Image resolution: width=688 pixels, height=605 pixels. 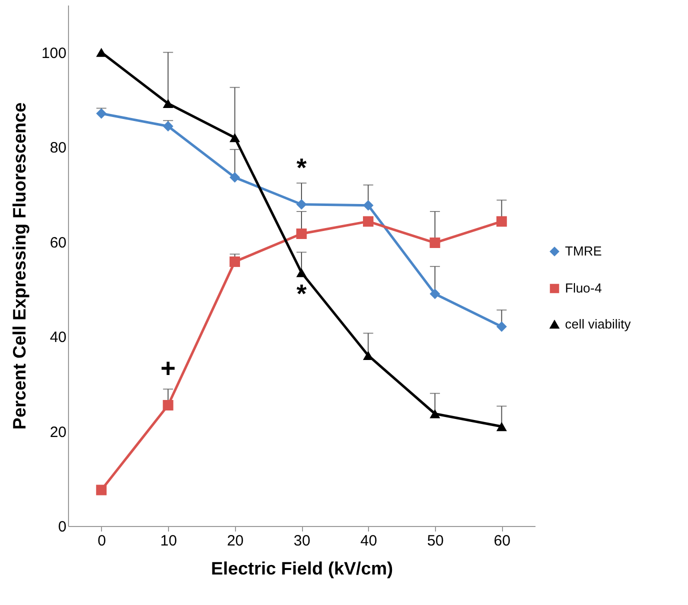 What do you see at coordinates (235, 541) in the screenshot?
I see `x-tick-label: 20` at bounding box center [235, 541].